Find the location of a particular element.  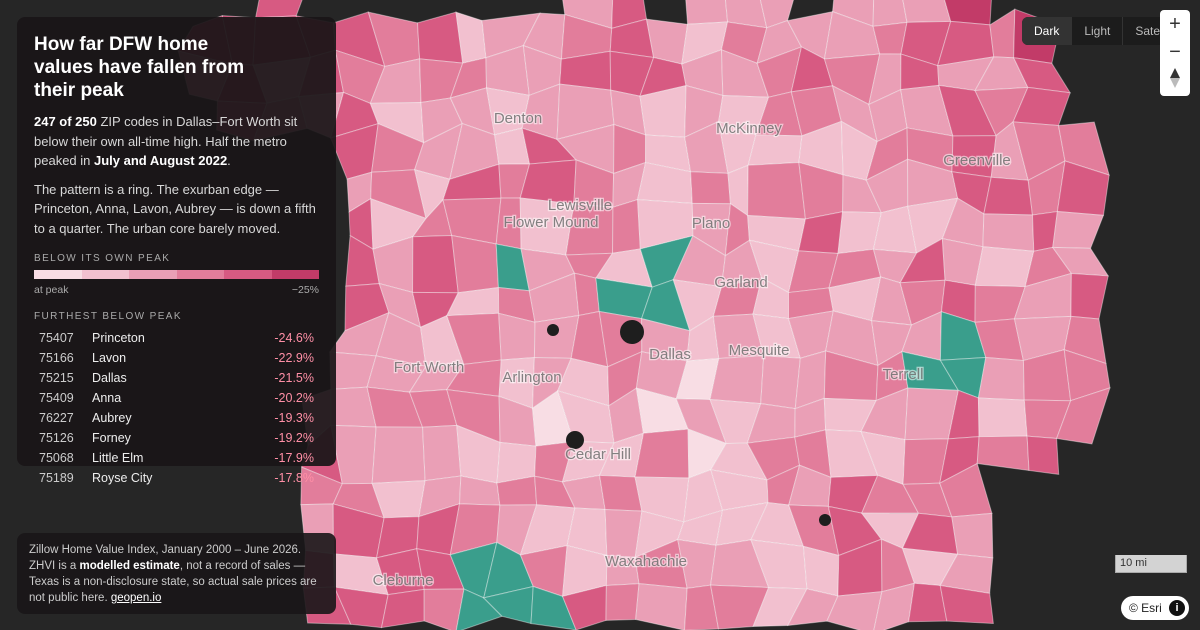

list-row: 75215 Dallas -21.5% is located at coordinates (176, 378).